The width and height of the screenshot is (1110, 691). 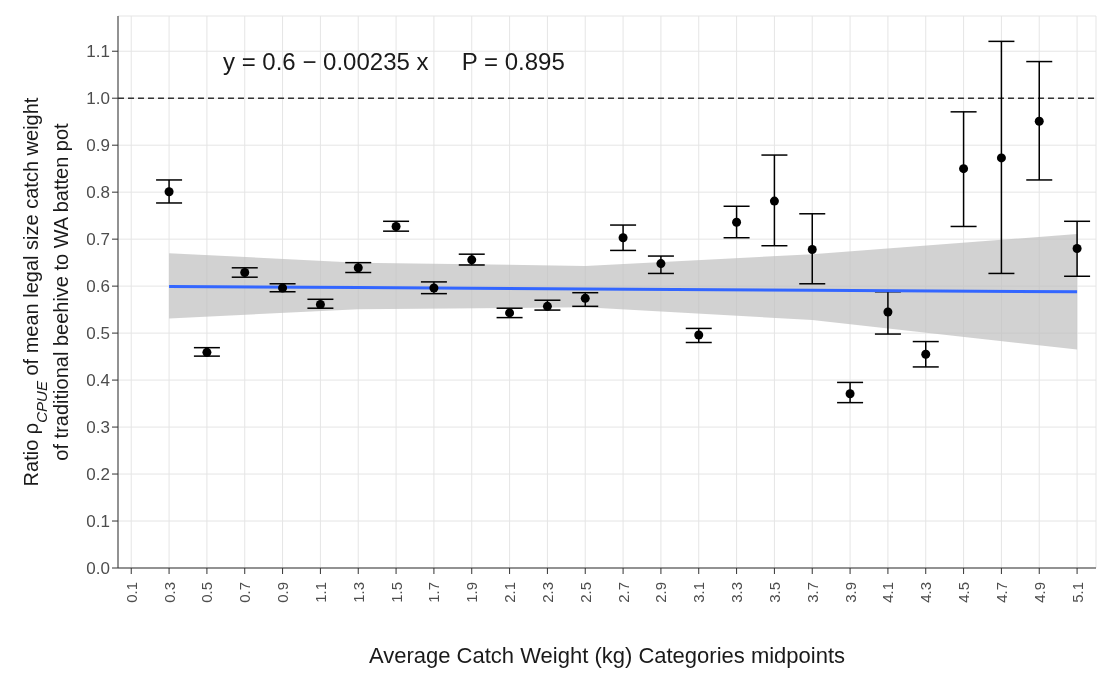 I want to click on x-tick-label: 0.5, so click(x=207, y=592).